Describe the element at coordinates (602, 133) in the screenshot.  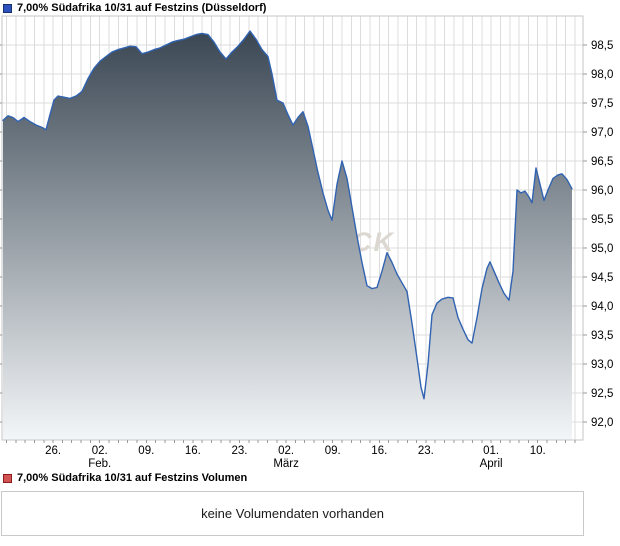
I see `svg-text: 97,0` at that location.